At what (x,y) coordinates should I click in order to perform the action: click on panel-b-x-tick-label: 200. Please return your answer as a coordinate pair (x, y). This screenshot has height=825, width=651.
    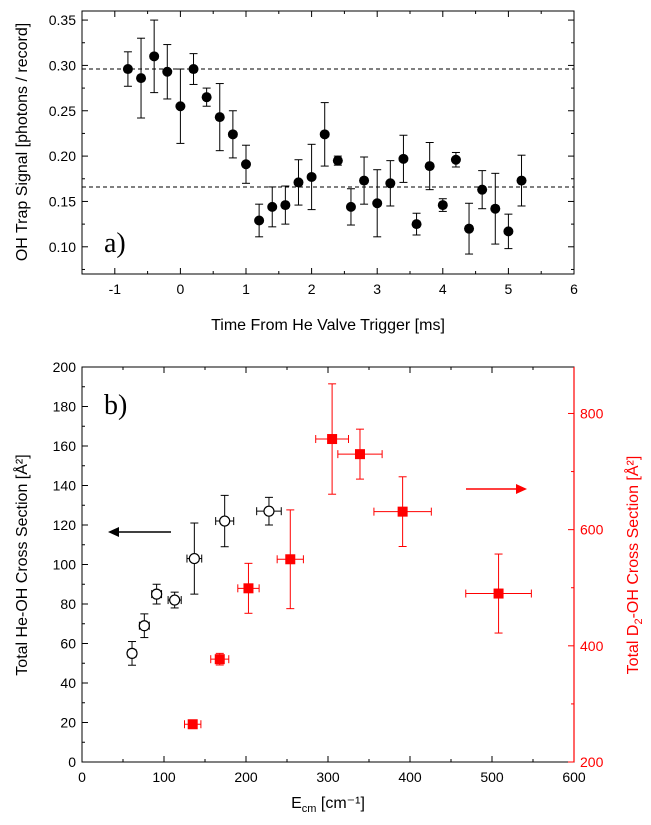
    Looking at the image, I should click on (246, 777).